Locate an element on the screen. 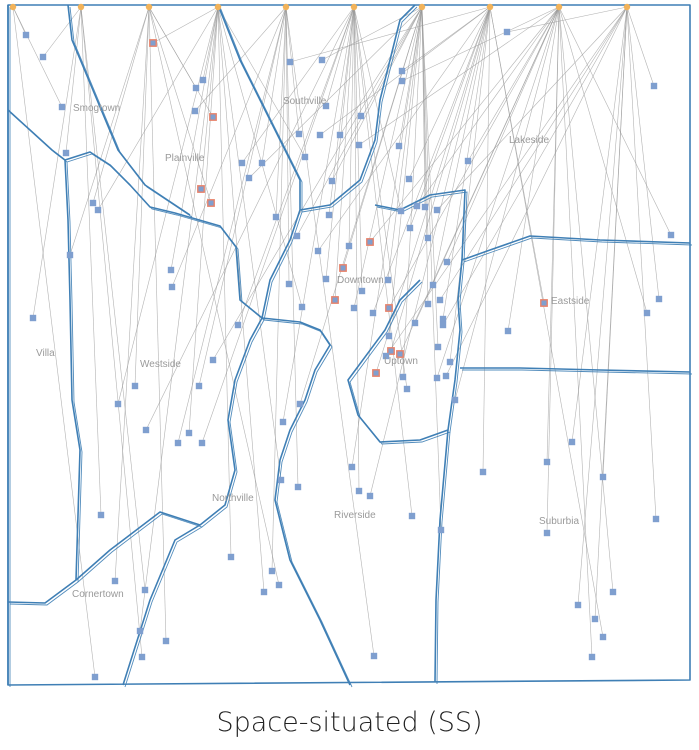 Image resolution: width=699 pixels, height=750 pixels. region-label-lakeside: Lakeside is located at coordinates (529, 140).